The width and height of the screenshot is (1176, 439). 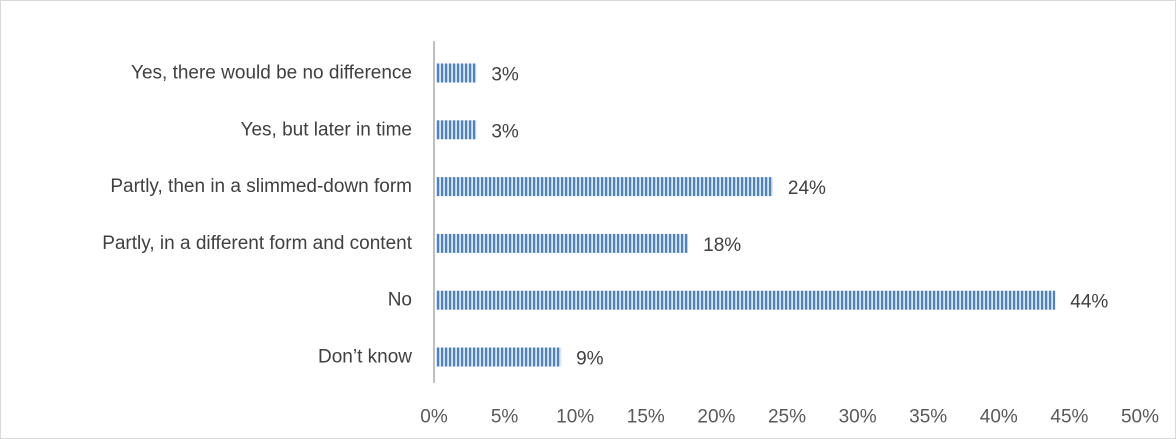 I want to click on x-tick-label: 35%, so click(x=928, y=417).